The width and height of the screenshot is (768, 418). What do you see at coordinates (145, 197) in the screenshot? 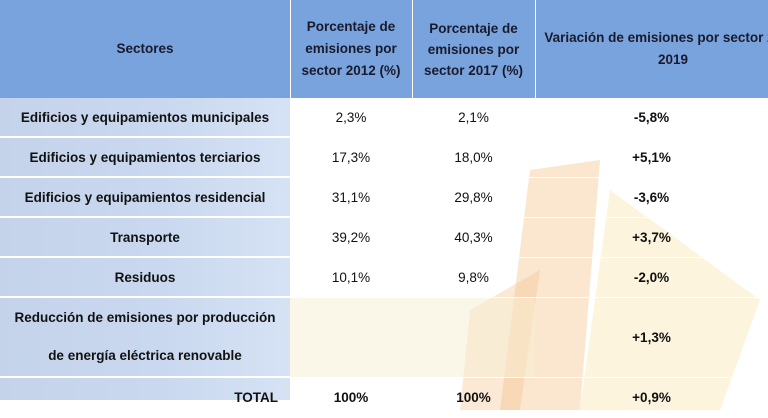
I see `sector-cell: Edificios y equipamientos residencial` at bounding box center [145, 197].